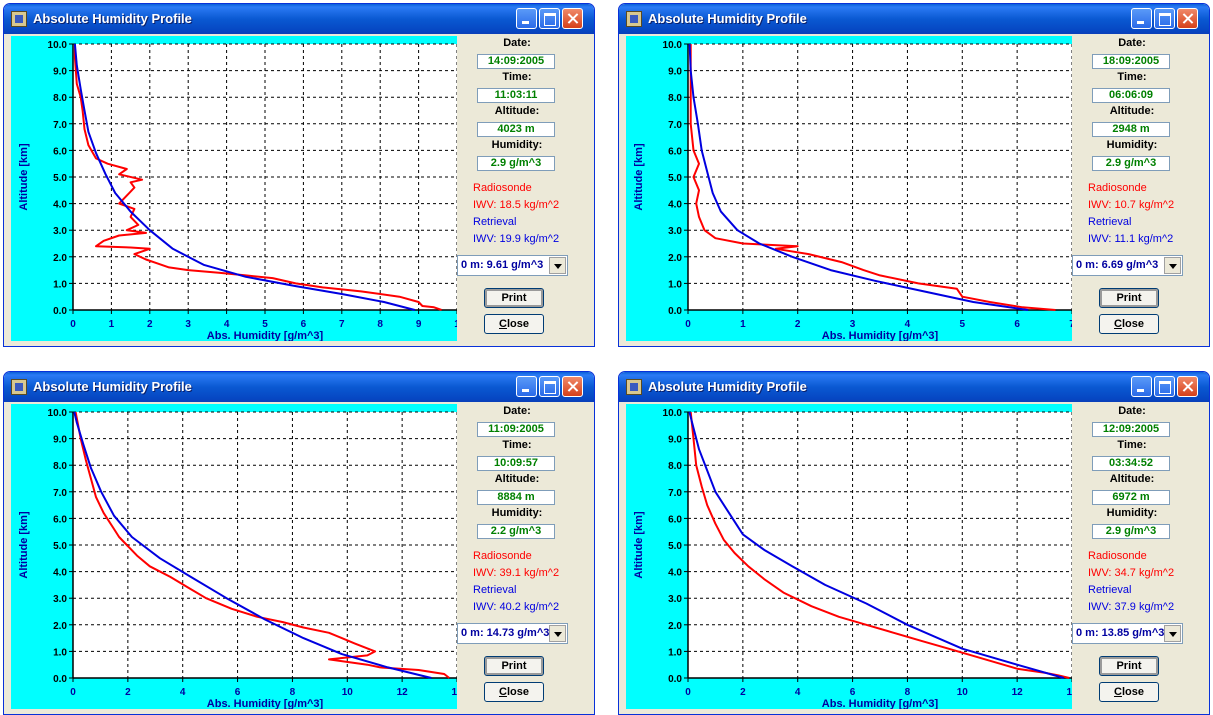  Describe the element at coordinates (494, 590) in the screenshot. I see `retrieval-label: Retrieval` at that location.